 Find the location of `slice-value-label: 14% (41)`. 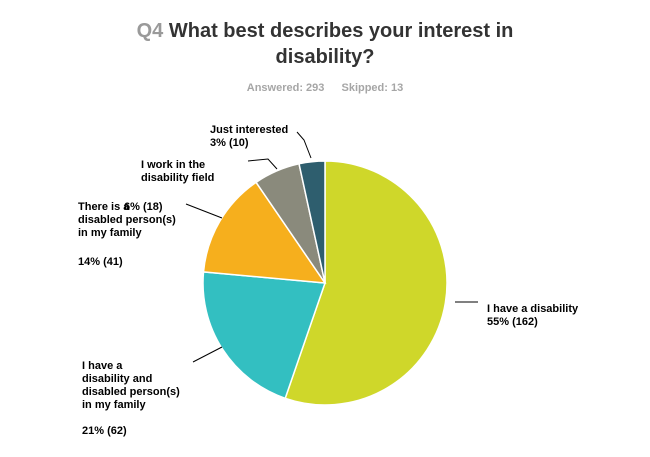

slice-value-label: 14% (41) is located at coordinates (100, 262).